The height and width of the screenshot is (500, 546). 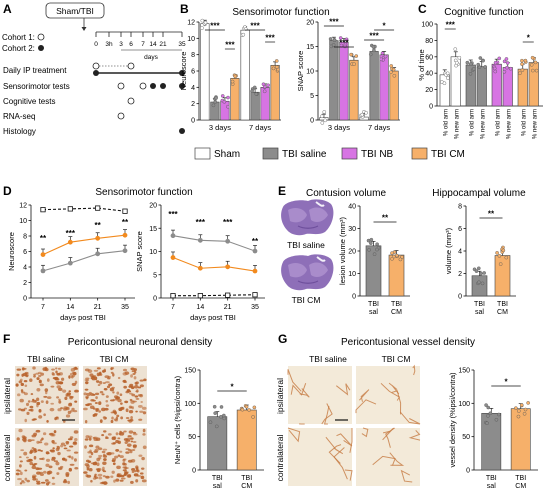 What do you see at coordinates (479, 312) in the screenshot?
I see `chart-e2-x-tick-label: sal` at bounding box center [479, 312].